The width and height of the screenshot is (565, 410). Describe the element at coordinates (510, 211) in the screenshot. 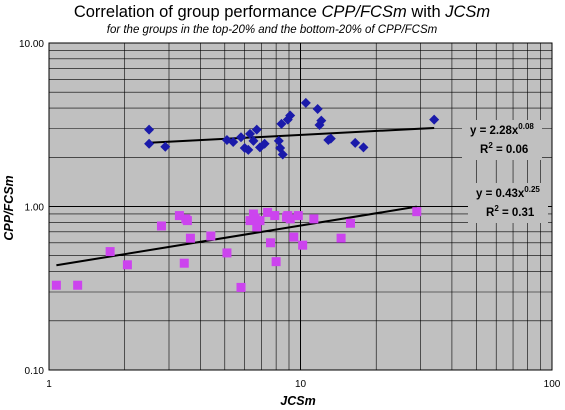

I see `r-squared-text: R2 = 0.31` at that location.